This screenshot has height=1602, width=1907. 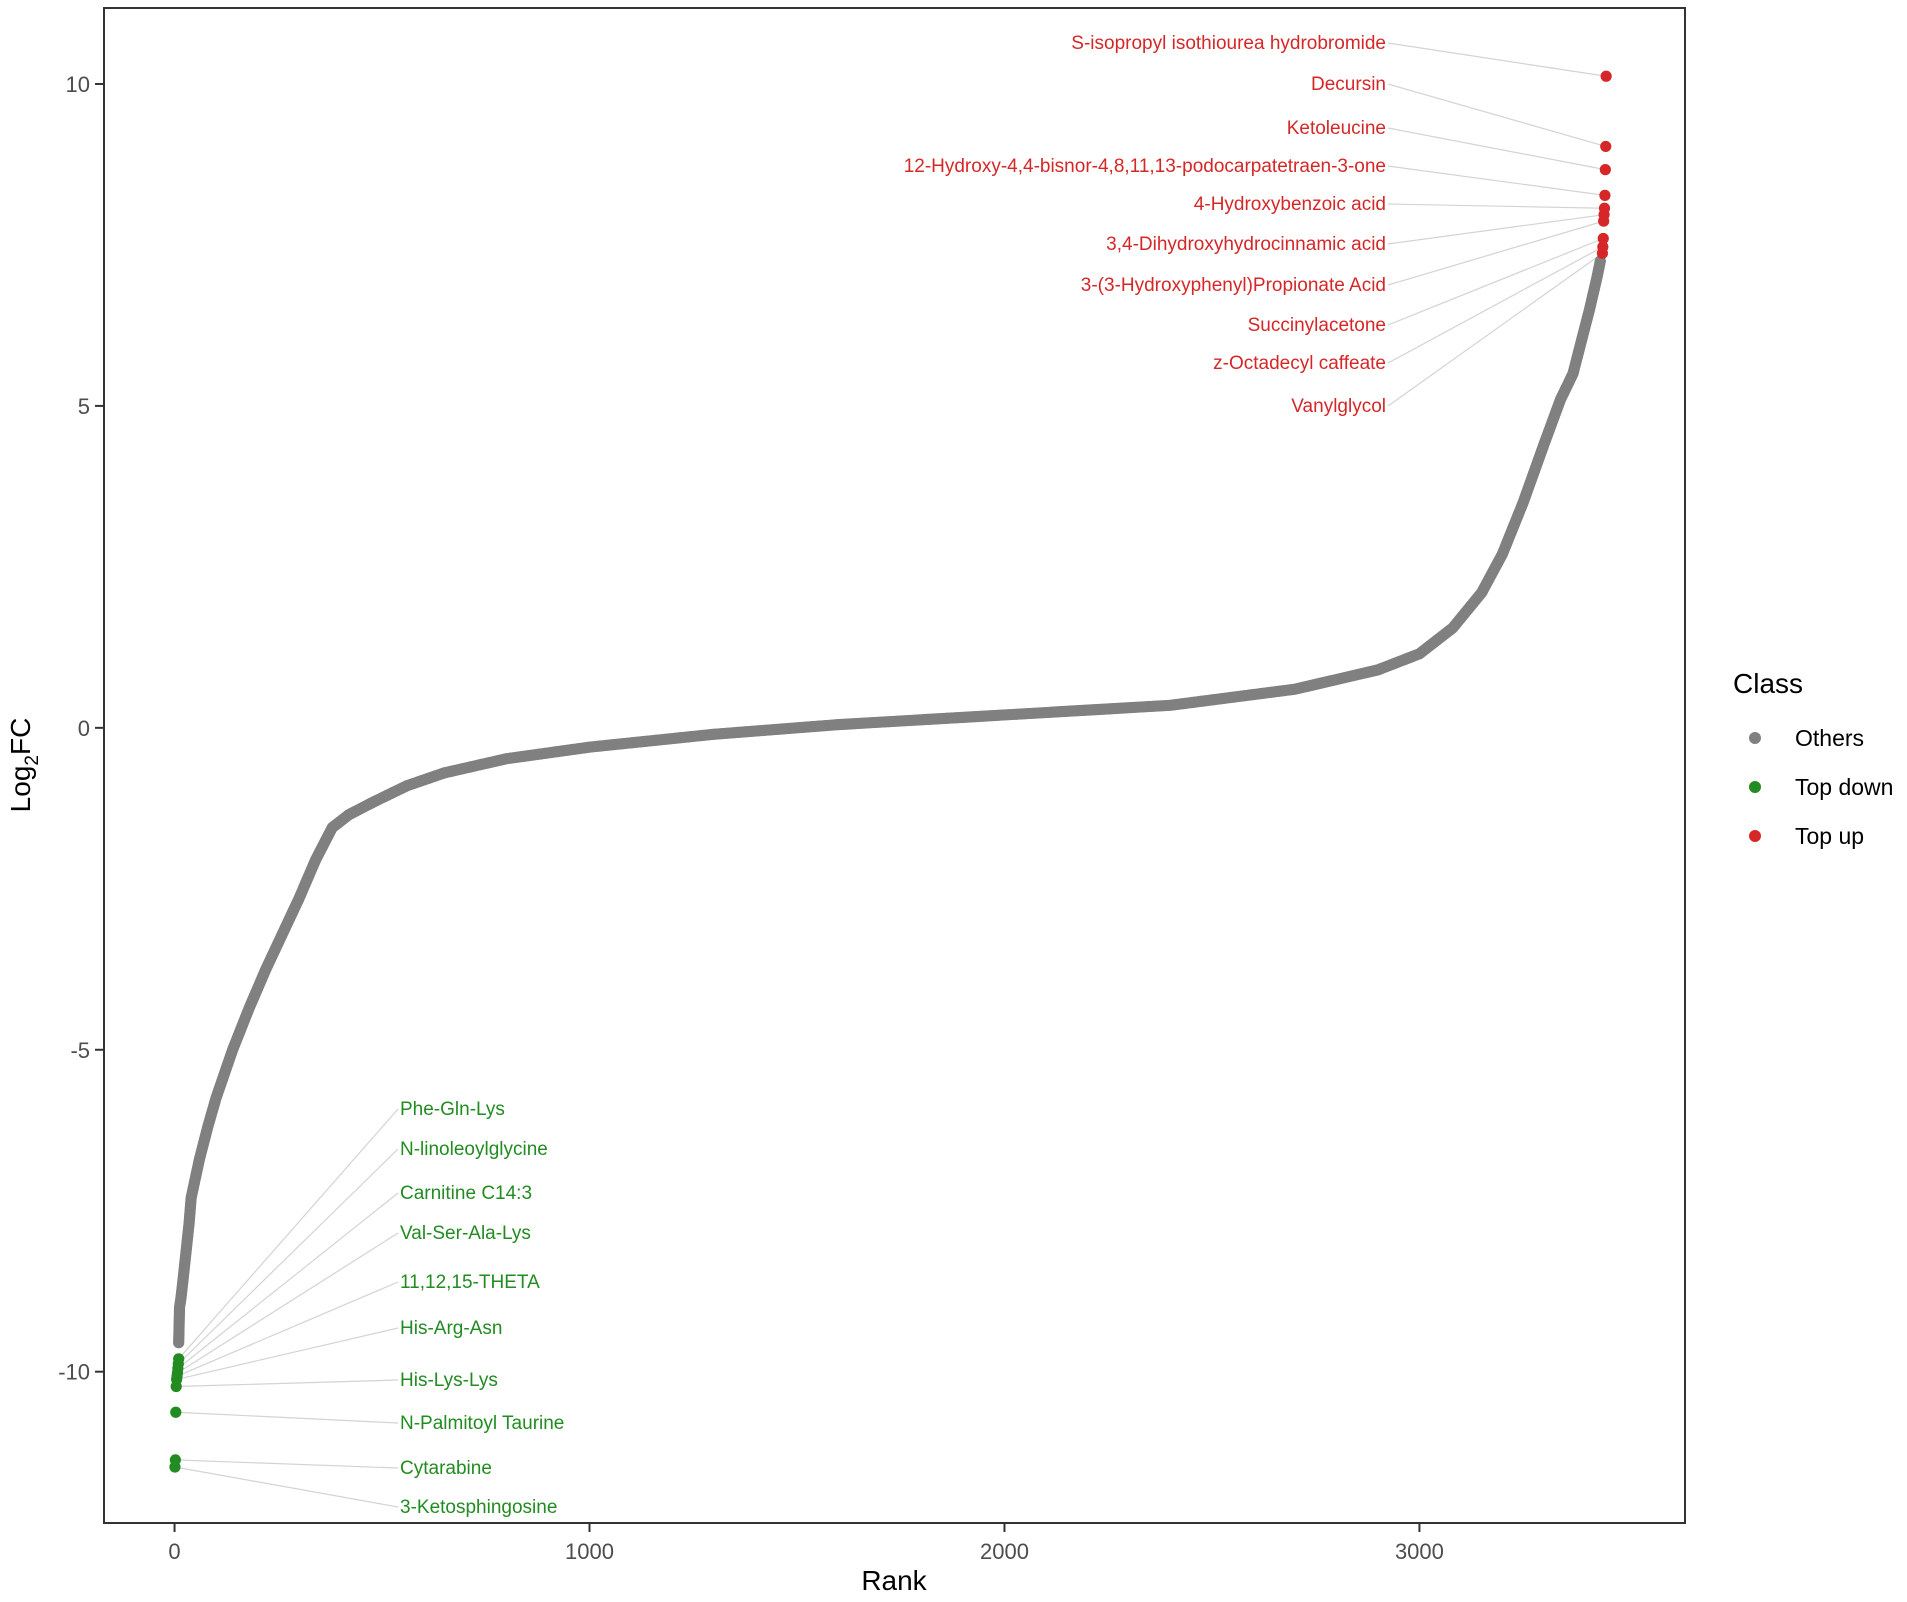 I want to click on y-axis-title-tail: FC, so click(x=20, y=736).